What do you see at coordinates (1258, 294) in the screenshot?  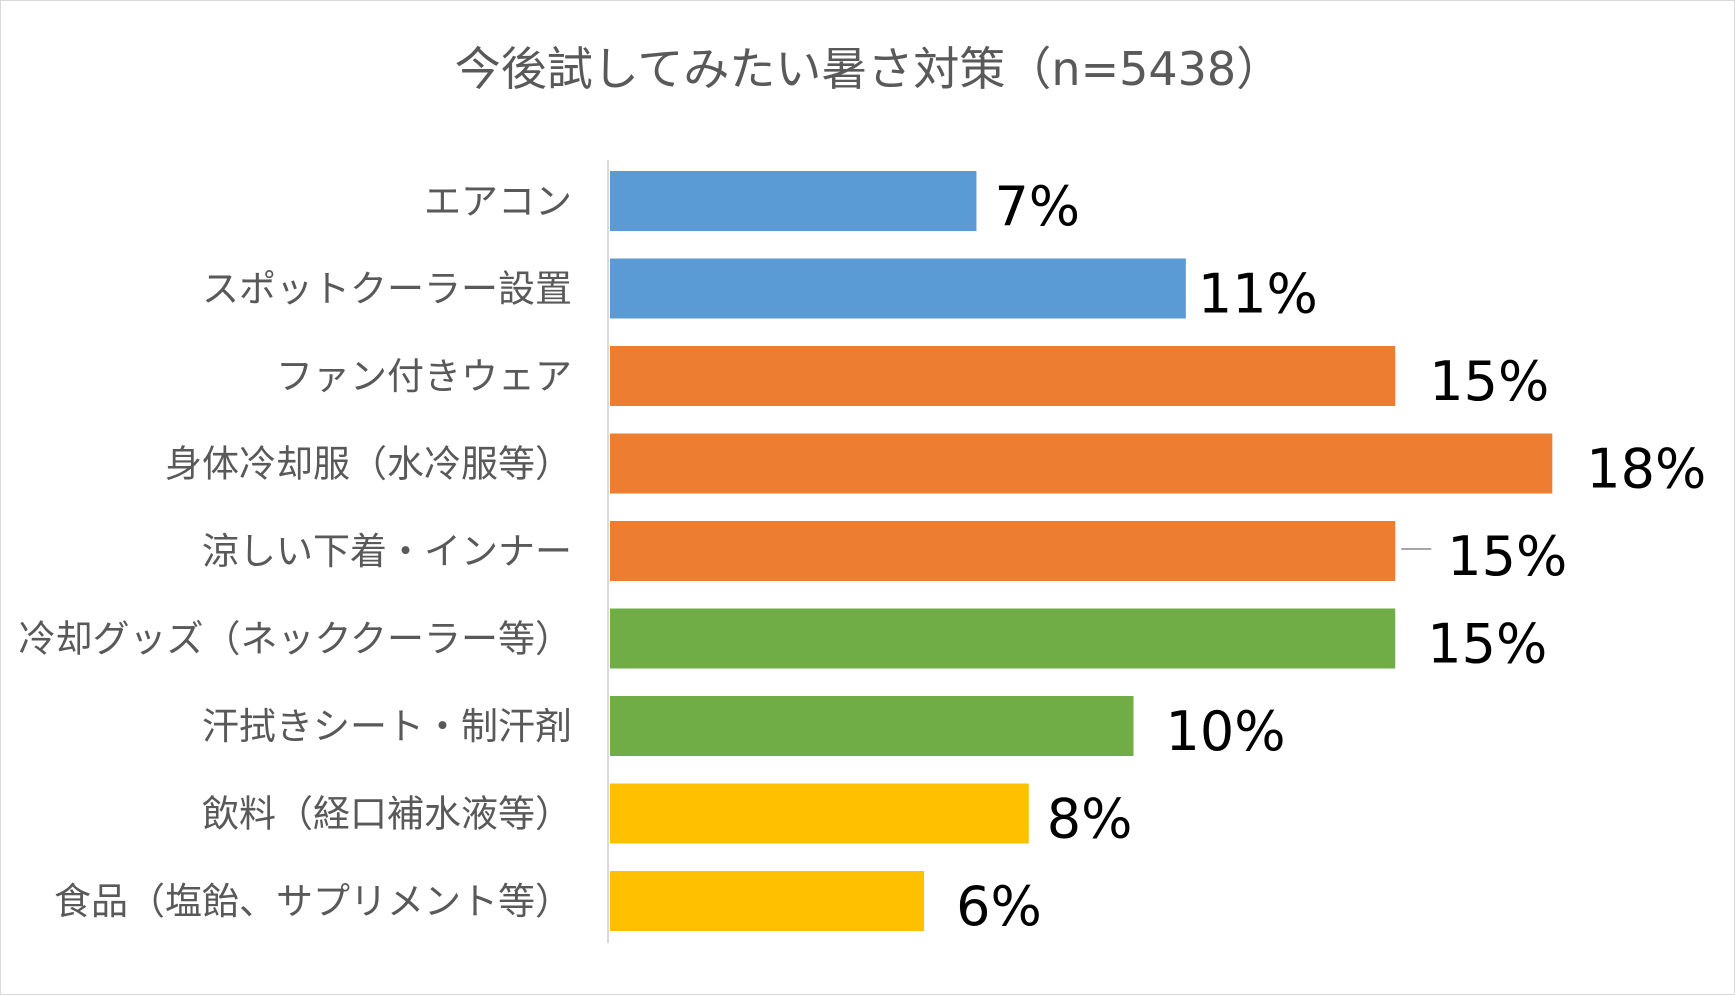 I see `data-label: 11%` at bounding box center [1258, 294].